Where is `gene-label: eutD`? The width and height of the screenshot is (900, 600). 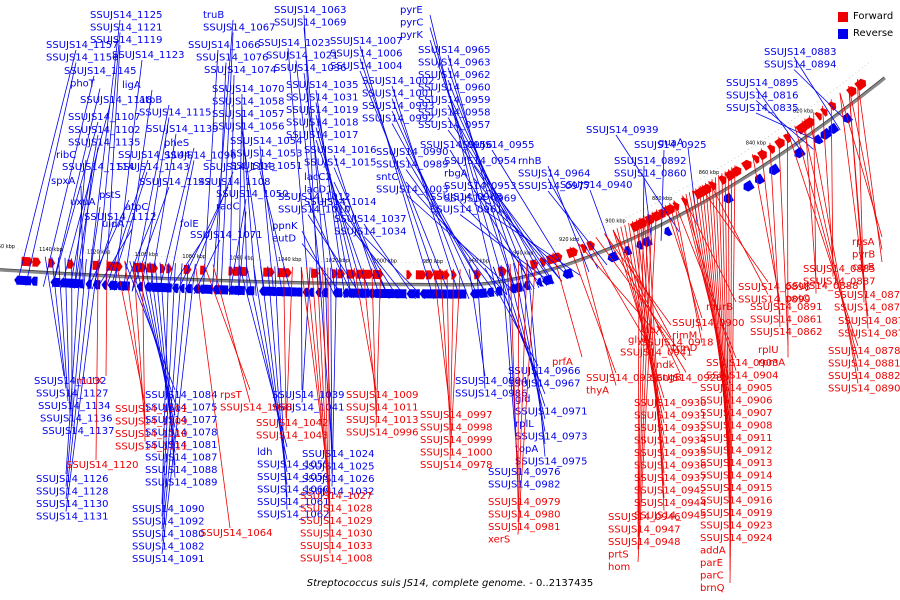 gene-label: eutD is located at coordinates (284, 239).